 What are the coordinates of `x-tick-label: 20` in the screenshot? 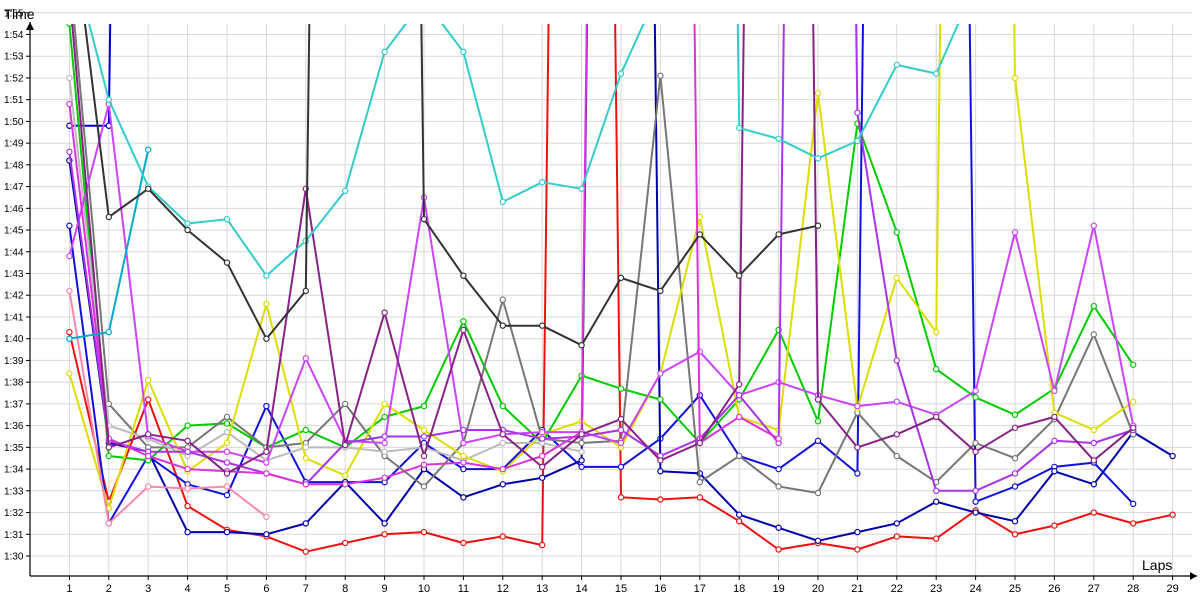 It's located at (818, 589).